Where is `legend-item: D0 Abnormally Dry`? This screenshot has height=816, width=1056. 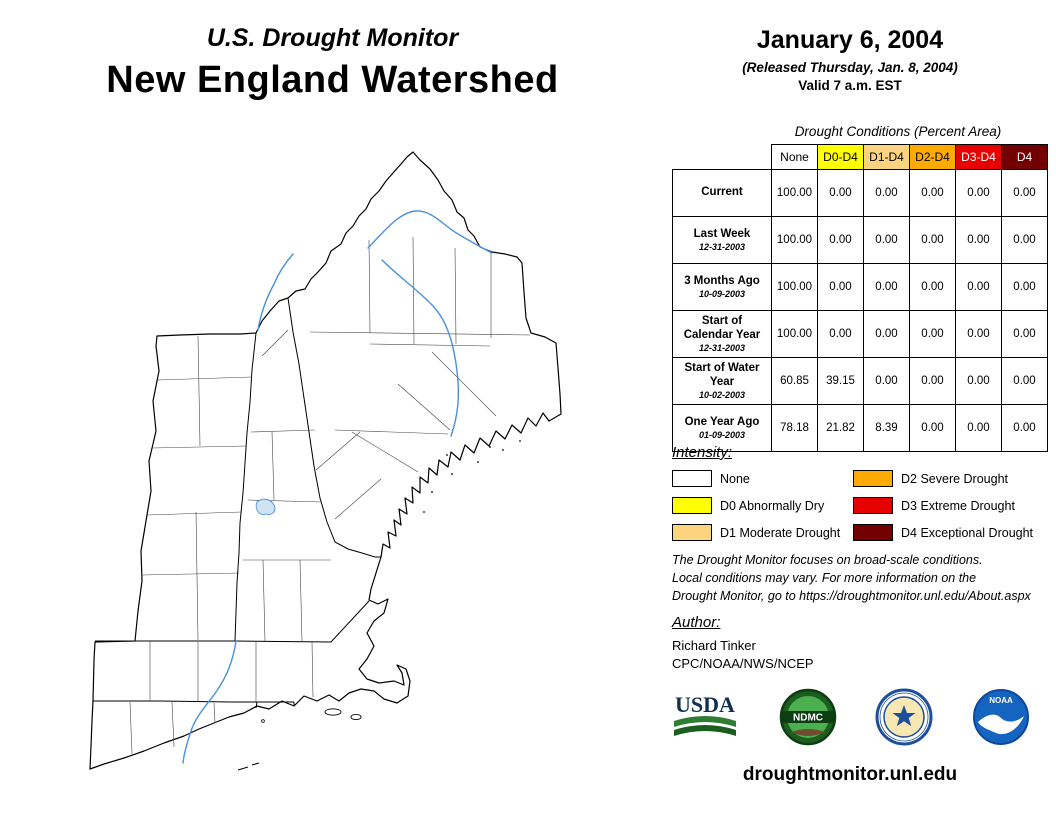
legend-item: D0 Abnormally Dry is located at coordinates (762, 505).